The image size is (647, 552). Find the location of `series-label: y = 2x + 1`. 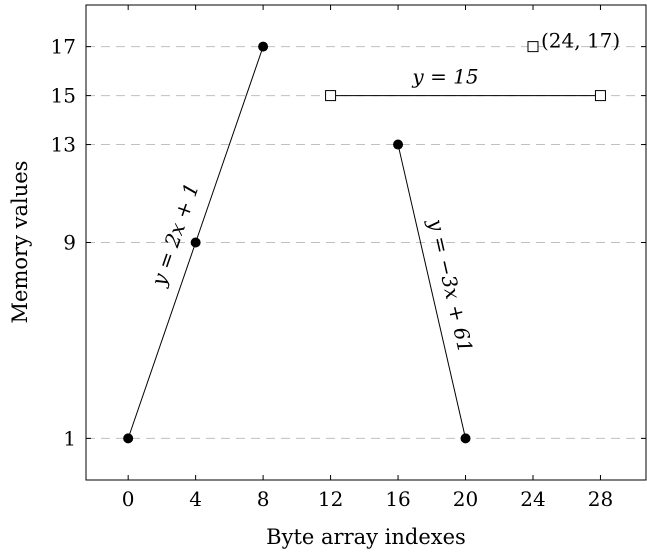

series-label: y = 2x + 1 is located at coordinates (175, 235).